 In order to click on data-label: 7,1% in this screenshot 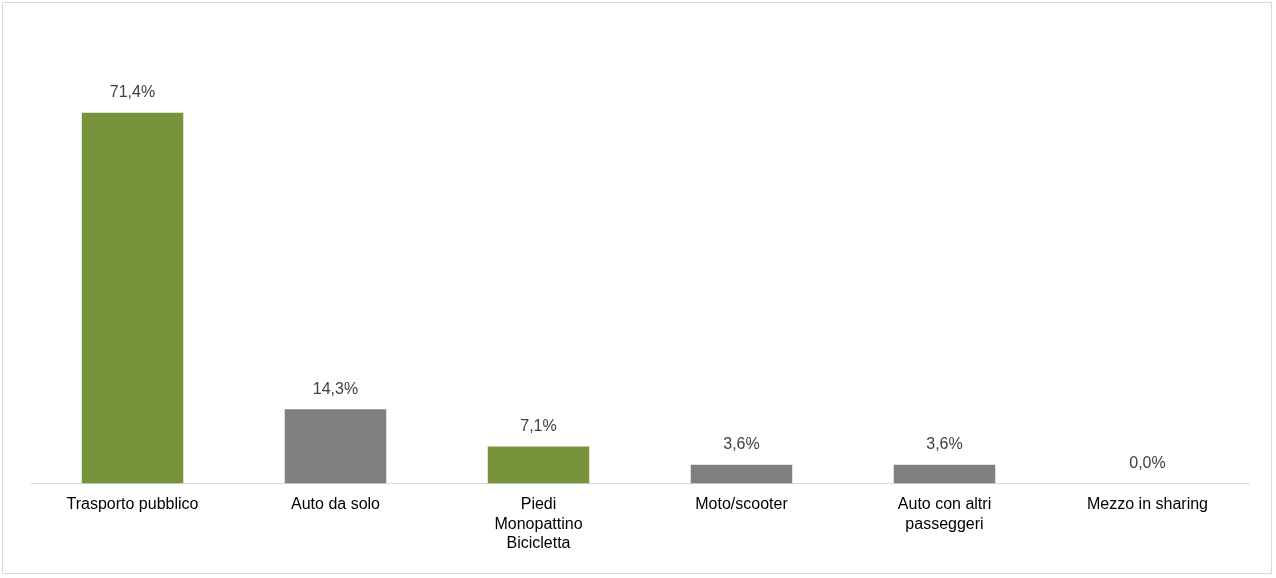, I will do `click(538, 425)`.